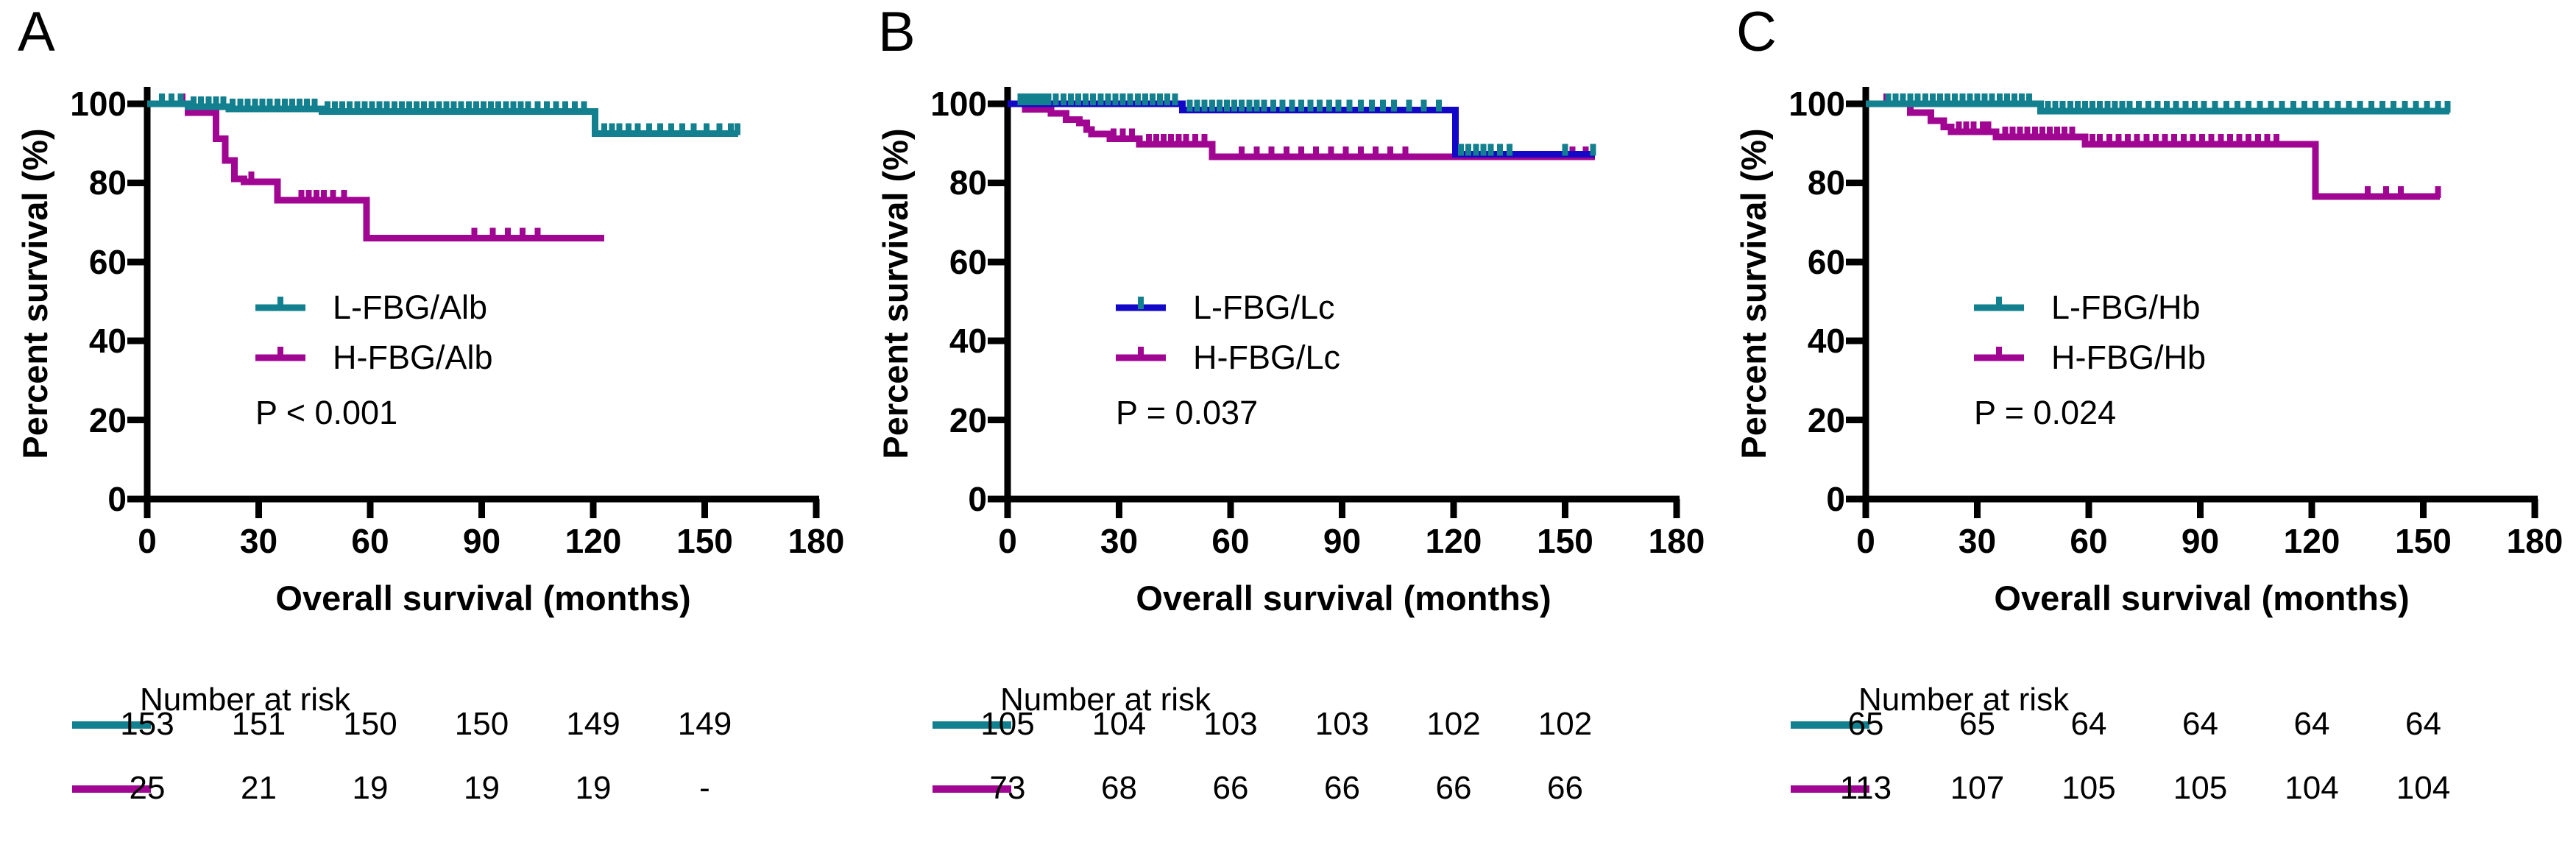 The height and width of the screenshot is (845, 2576). Describe the element at coordinates (1187, 412) in the screenshot. I see `p-value-label: P = 0.037` at that location.